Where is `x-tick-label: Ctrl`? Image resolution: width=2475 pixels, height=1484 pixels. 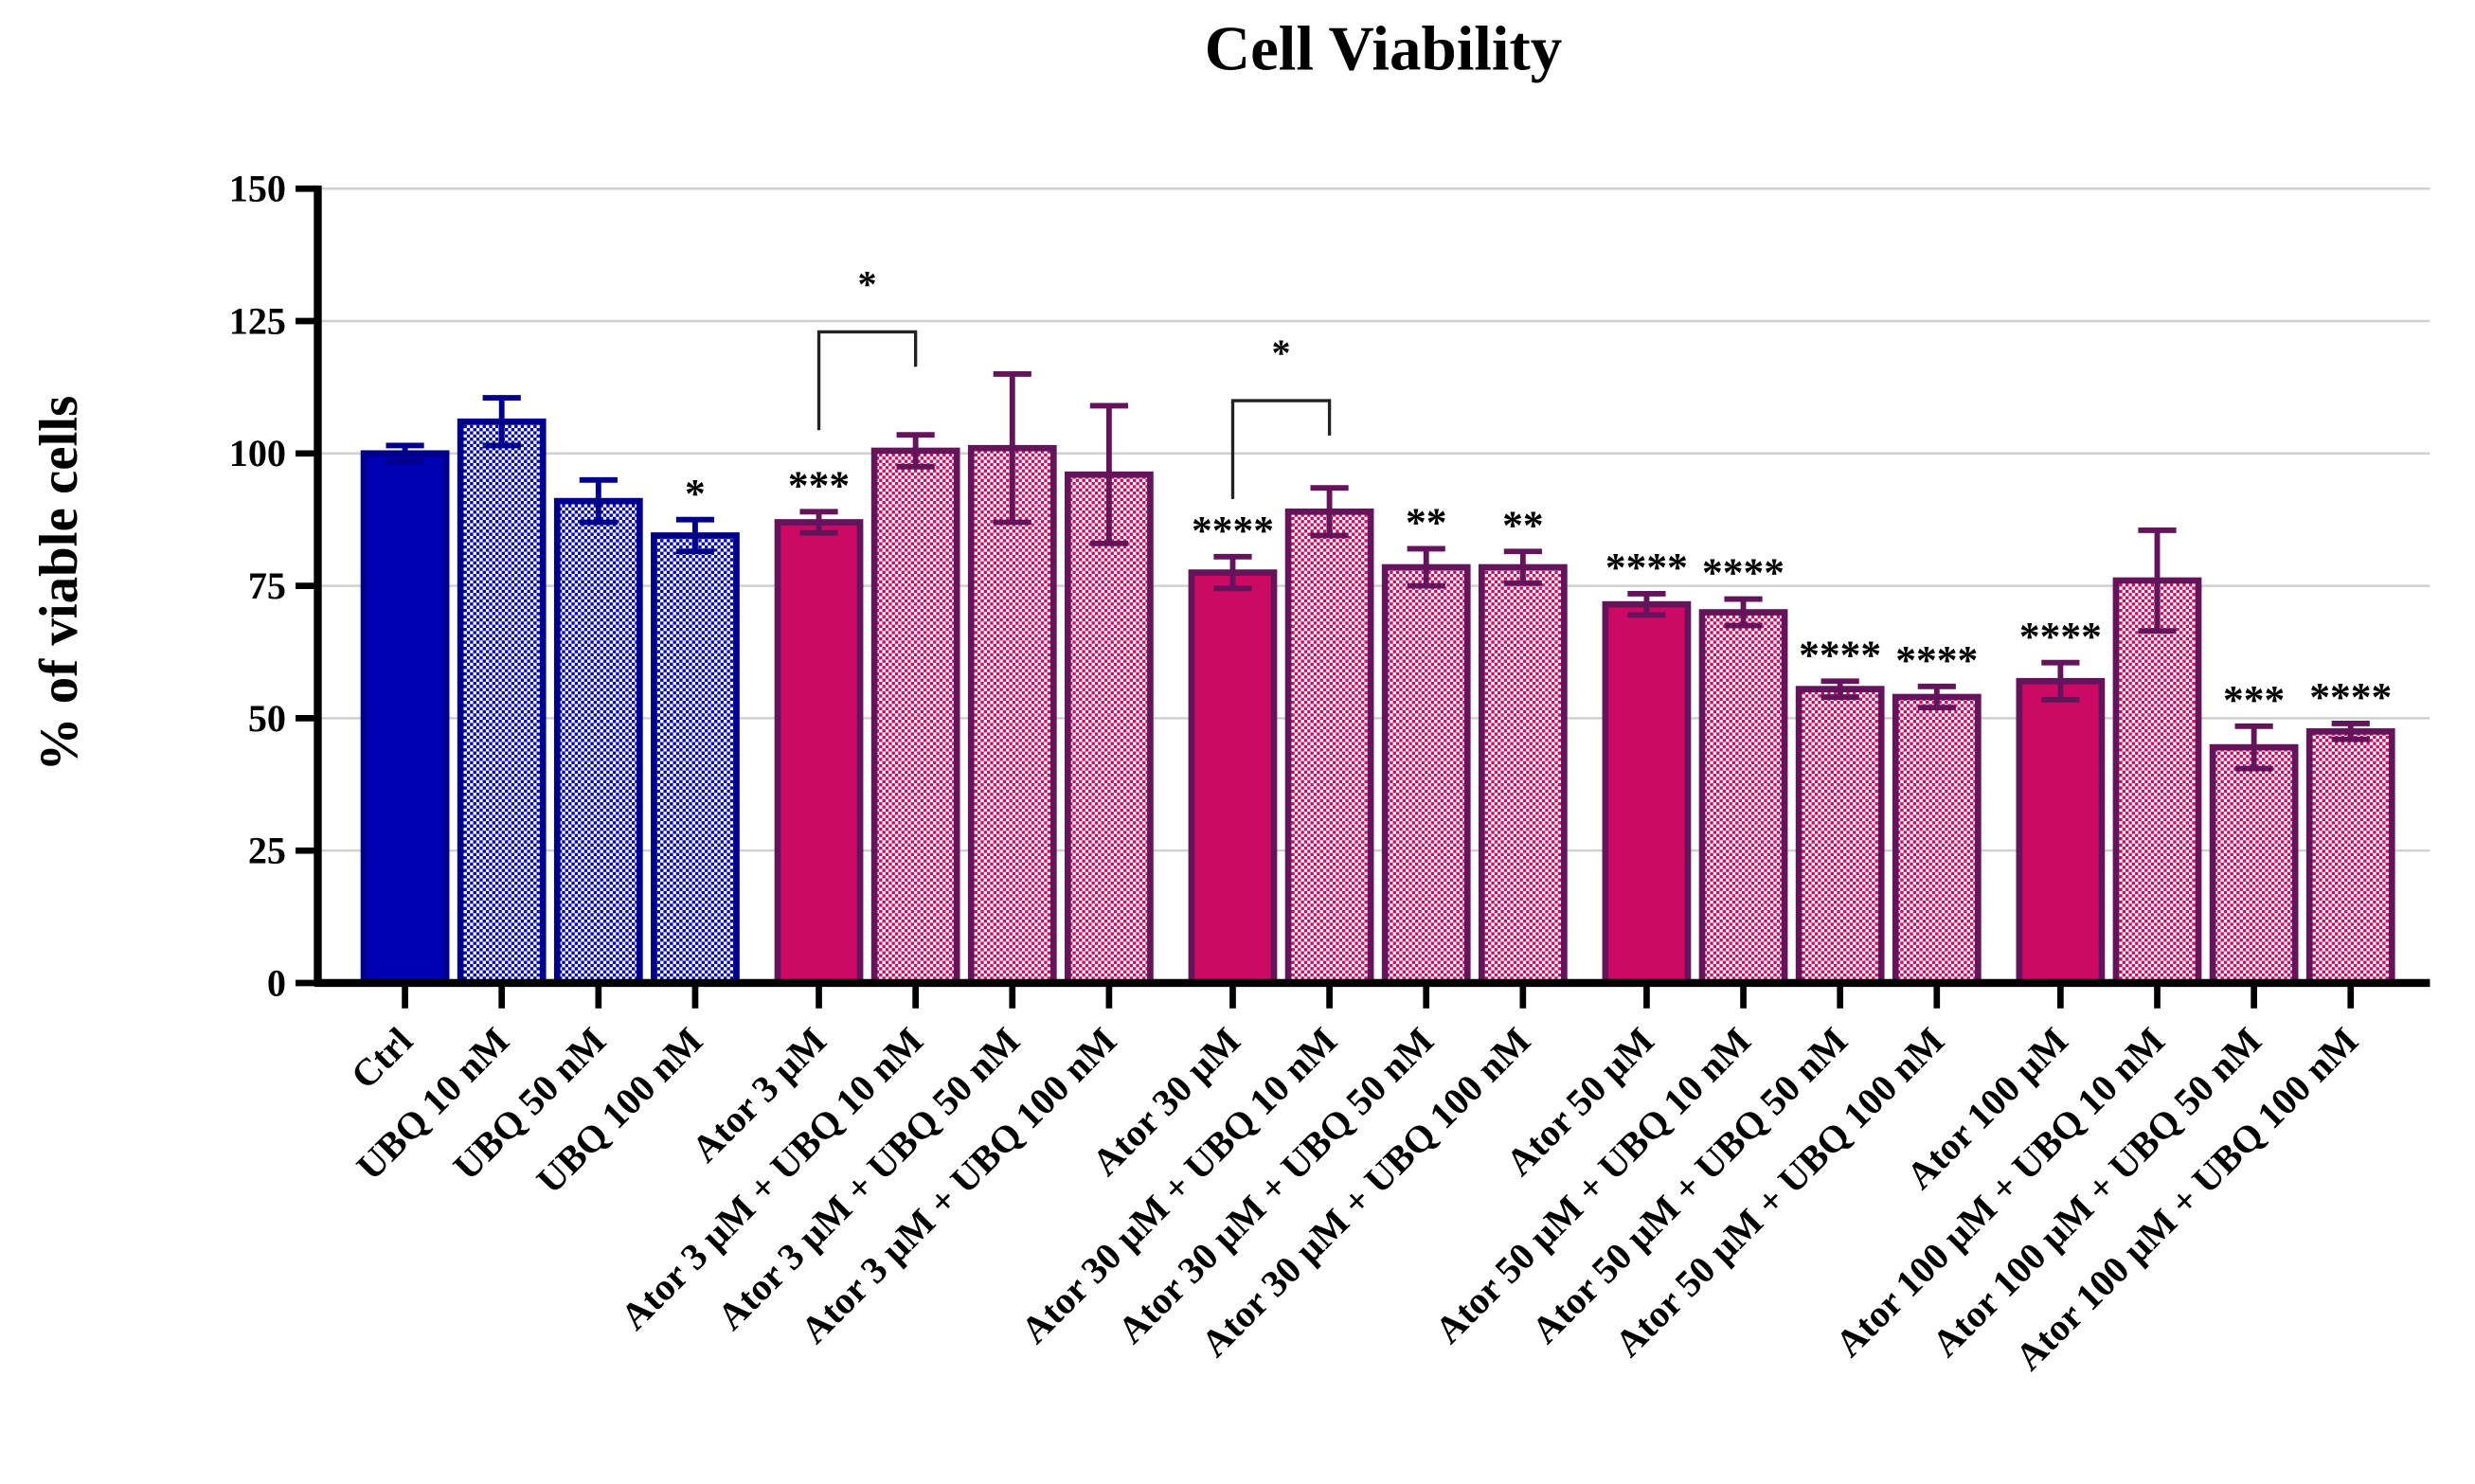 x-tick-label: Ctrl is located at coordinates (382, 1058).